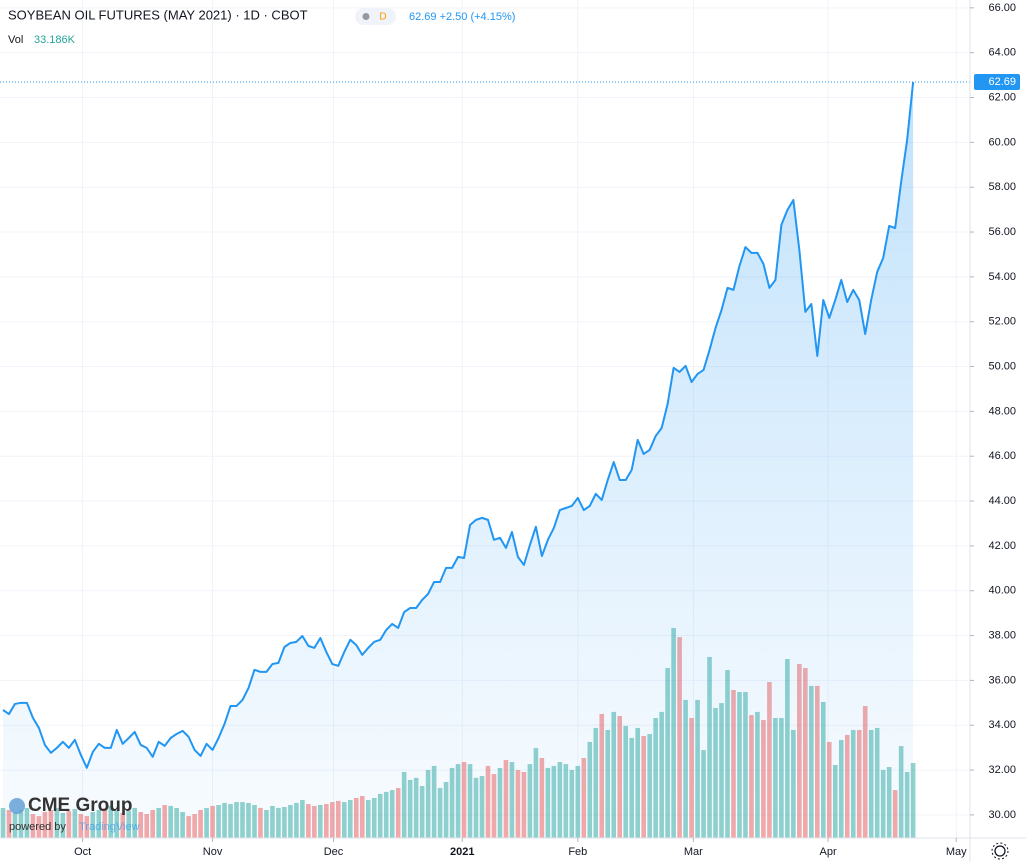 The height and width of the screenshot is (867, 1026). I want to click on y-tick-label: 32.00, so click(1002, 770).